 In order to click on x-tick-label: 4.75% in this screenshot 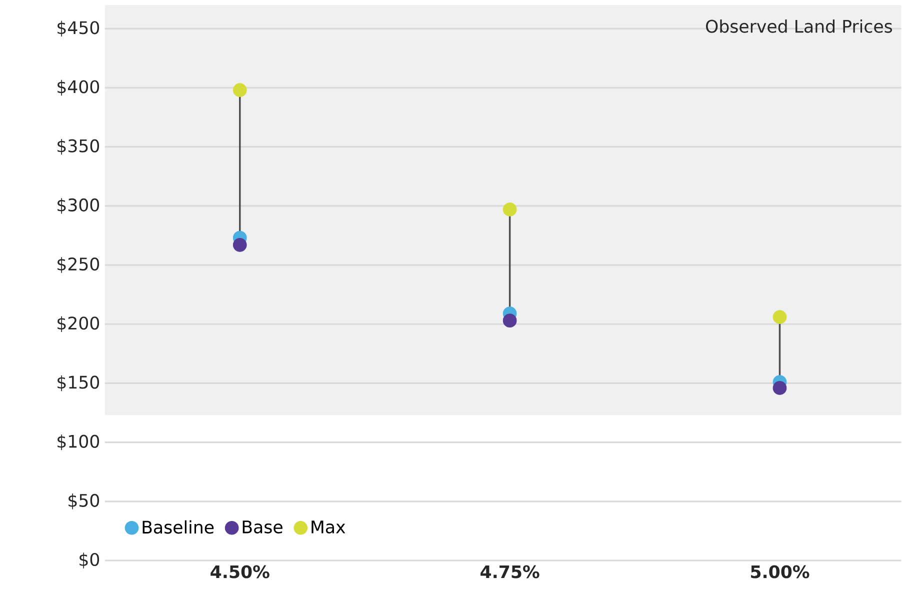, I will do `click(510, 571)`.